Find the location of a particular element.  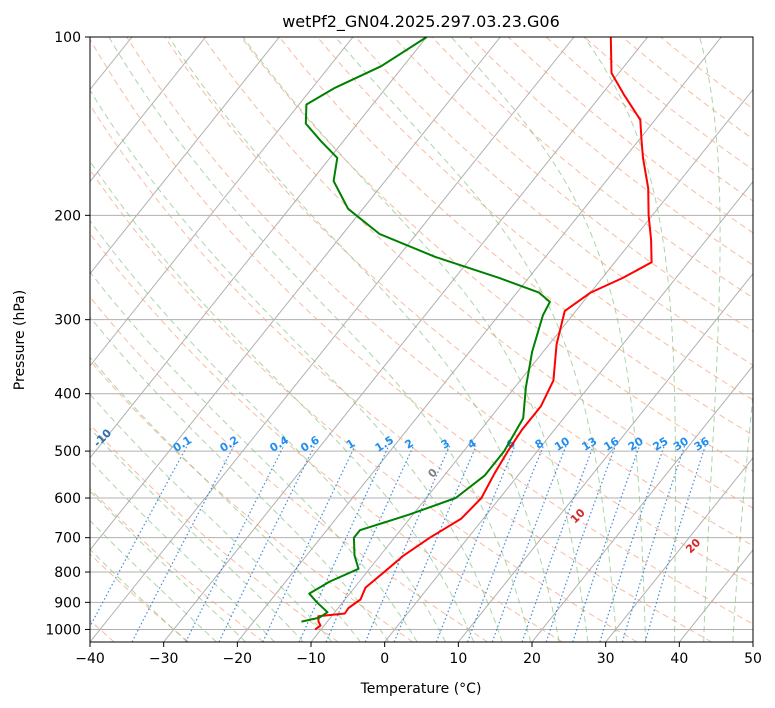

y-tick-label: 800 is located at coordinates (67, 573).